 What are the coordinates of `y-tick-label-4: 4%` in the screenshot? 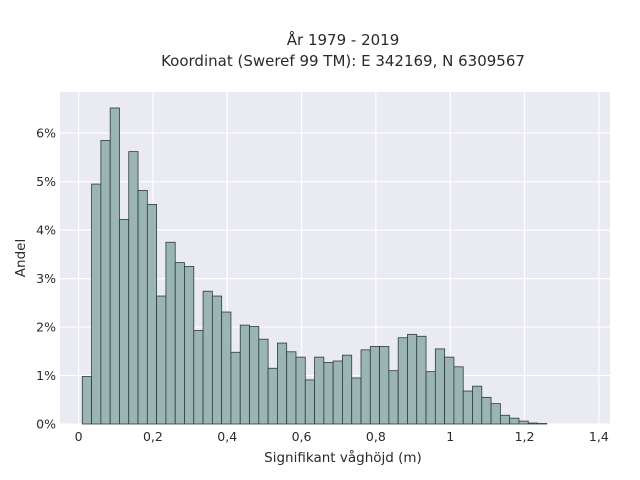 It's located at (46, 230).